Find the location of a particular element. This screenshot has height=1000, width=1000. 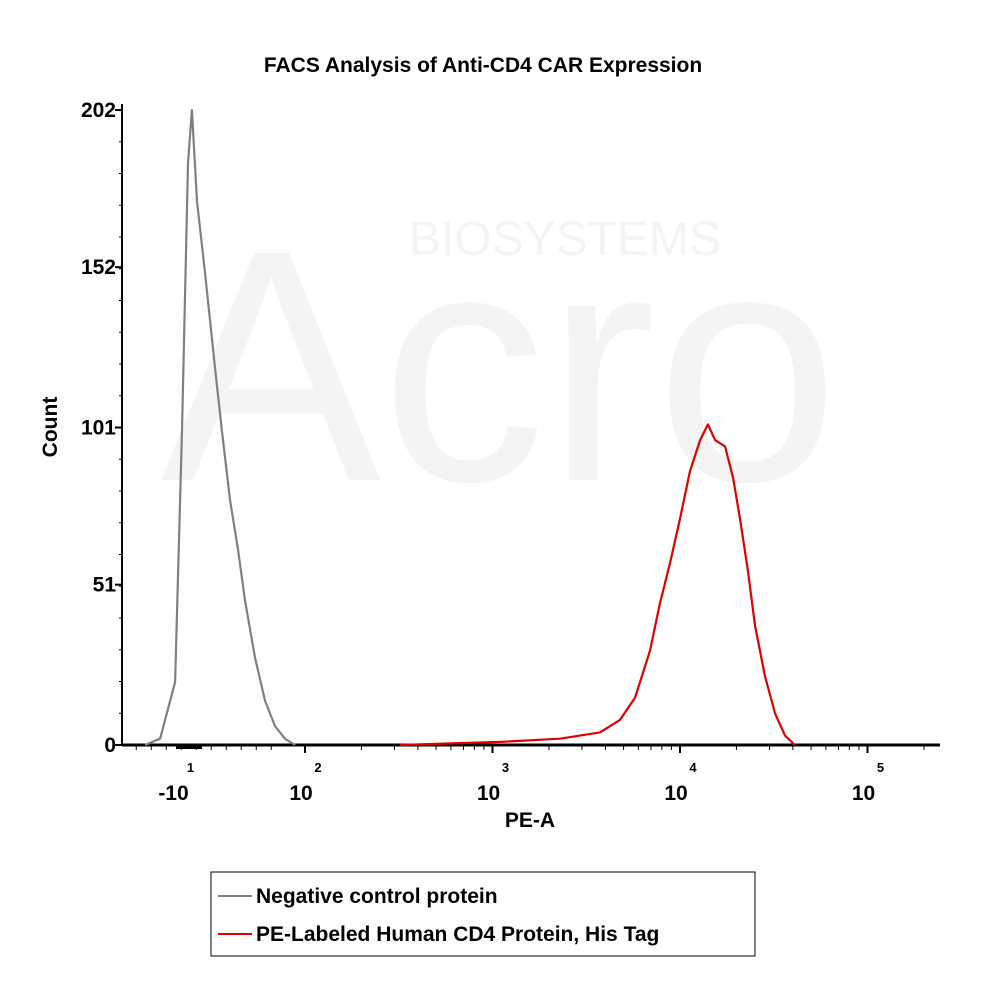

y-tick-label: 101 is located at coordinates (98, 428).